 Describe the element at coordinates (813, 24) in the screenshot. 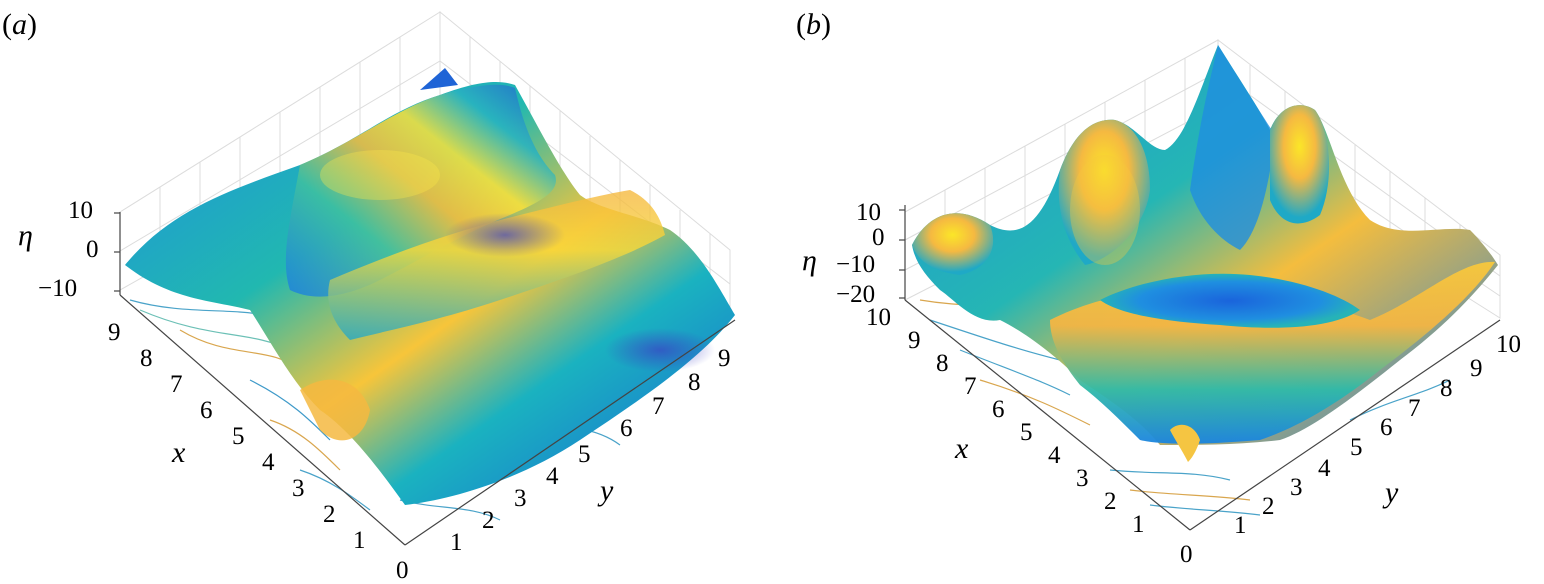

I see `panel-b-label: (b)` at that location.